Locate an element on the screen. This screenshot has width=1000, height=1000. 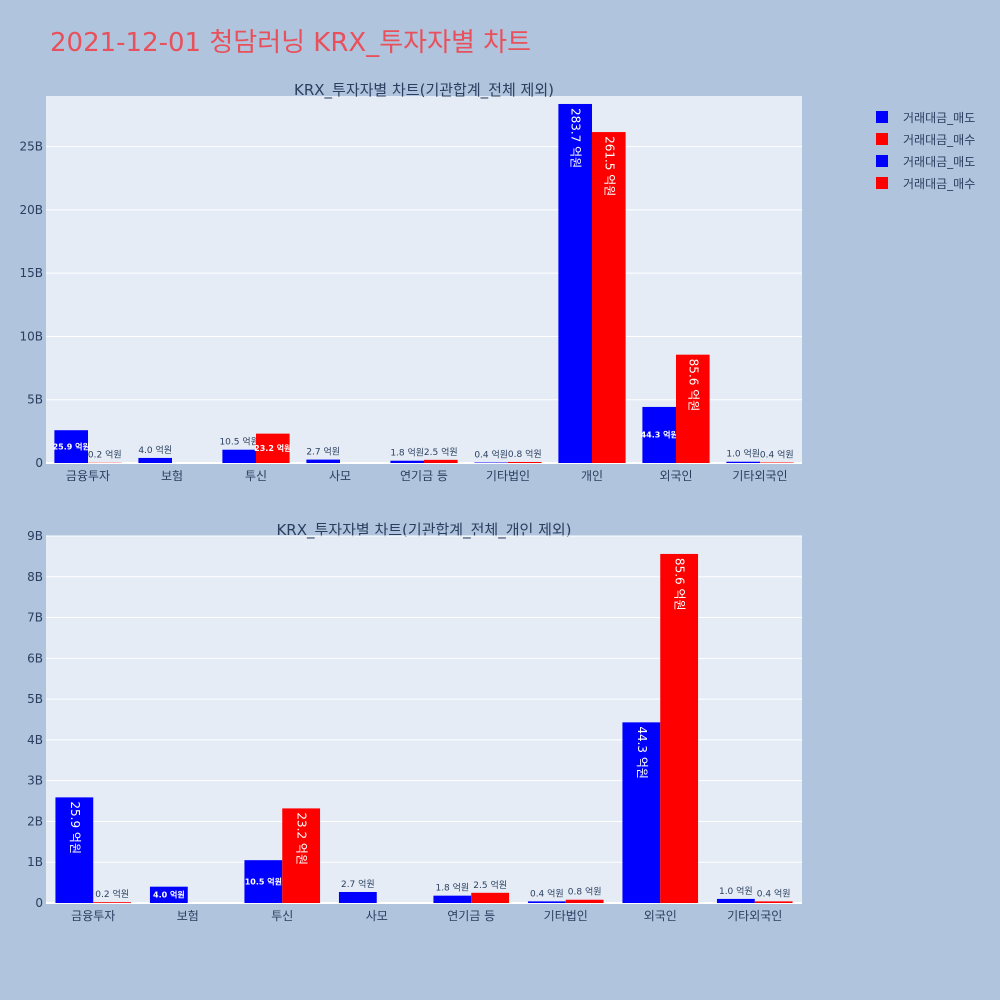
data-label: 0.8 억원 is located at coordinates (525, 454).